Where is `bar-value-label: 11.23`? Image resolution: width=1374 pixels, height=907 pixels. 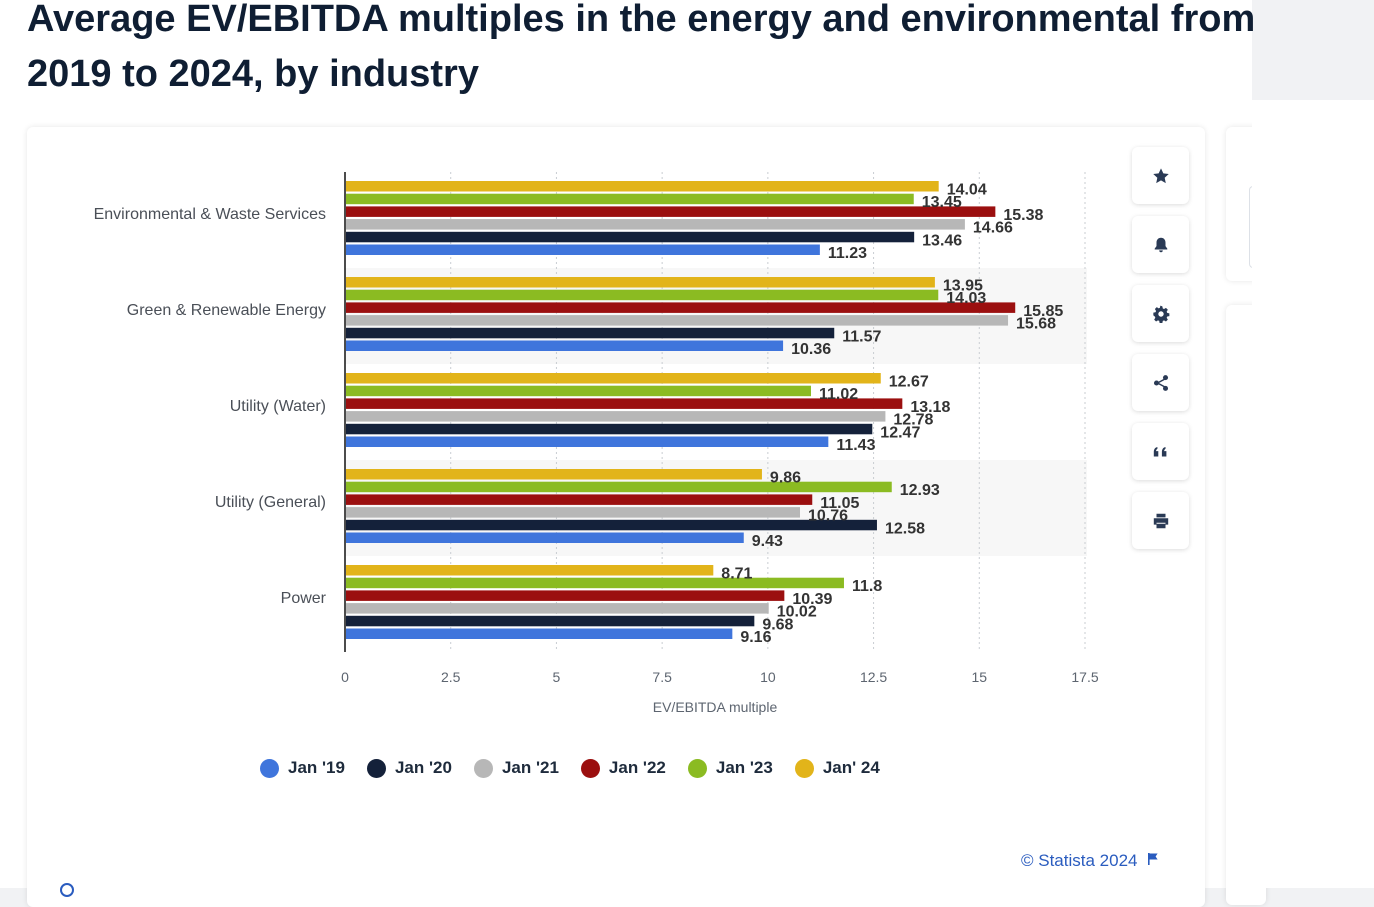
bar-value-label: 11.23 is located at coordinates (847, 253).